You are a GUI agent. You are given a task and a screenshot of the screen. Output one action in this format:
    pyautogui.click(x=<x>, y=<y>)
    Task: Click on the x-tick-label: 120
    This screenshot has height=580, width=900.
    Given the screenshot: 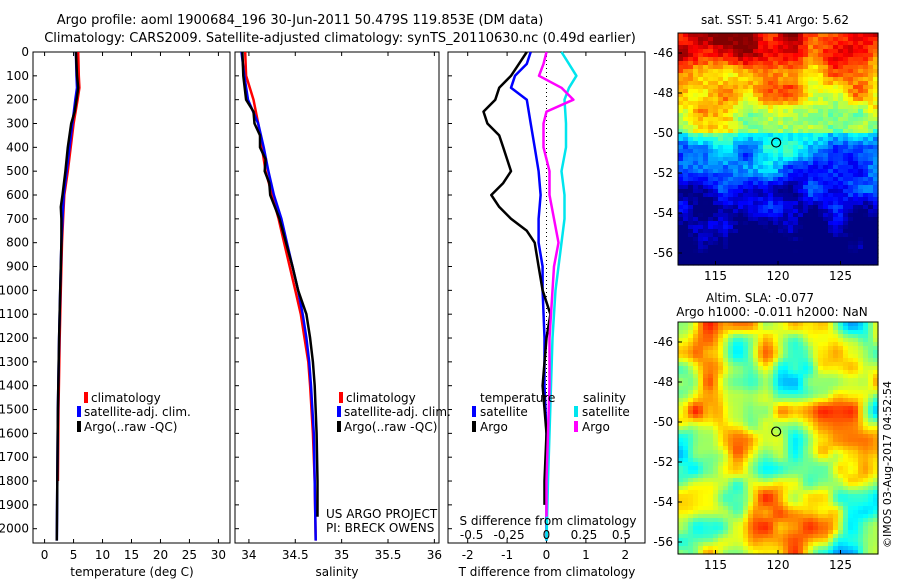 What is the action you would take?
    pyautogui.click(x=778, y=276)
    